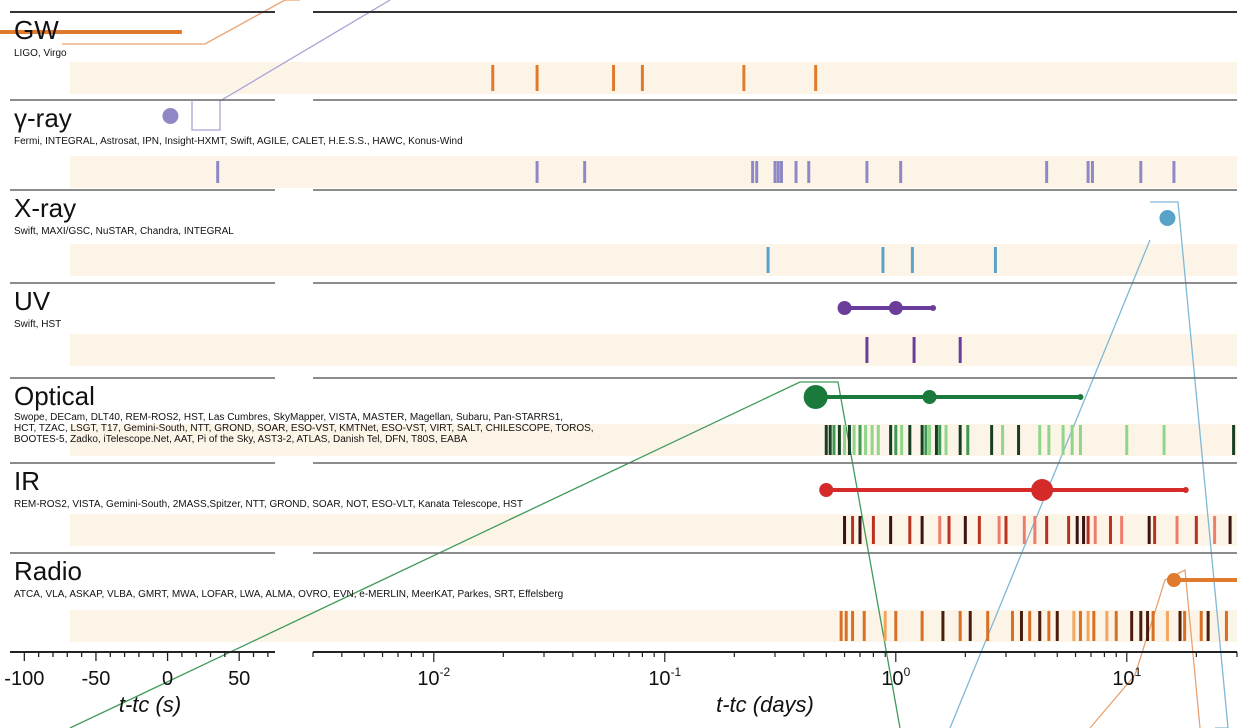 This screenshot has width=1240, height=728. Describe the element at coordinates (1042, 490) in the screenshot. I see `detection-mid-ir` at that location.